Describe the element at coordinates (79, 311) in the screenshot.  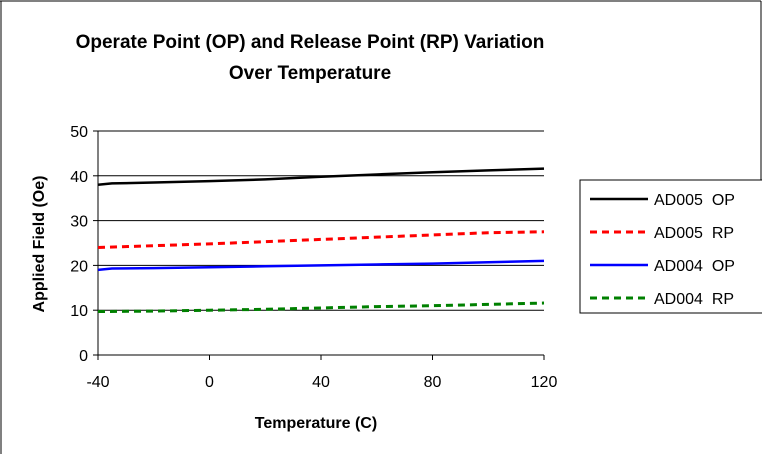
I see `y-tick-label: 10` at that location.